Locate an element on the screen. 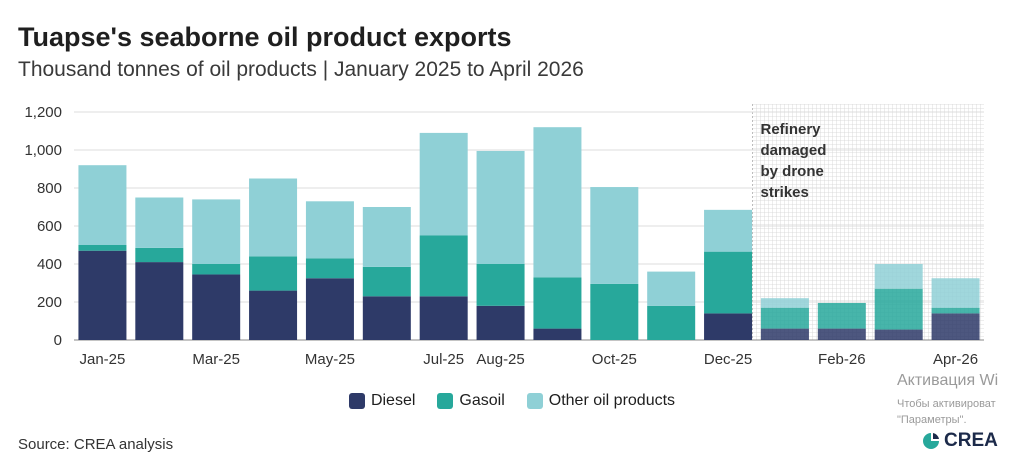 The image size is (1024, 455). legend-item-gasoil: Gasoil is located at coordinates (471, 401).